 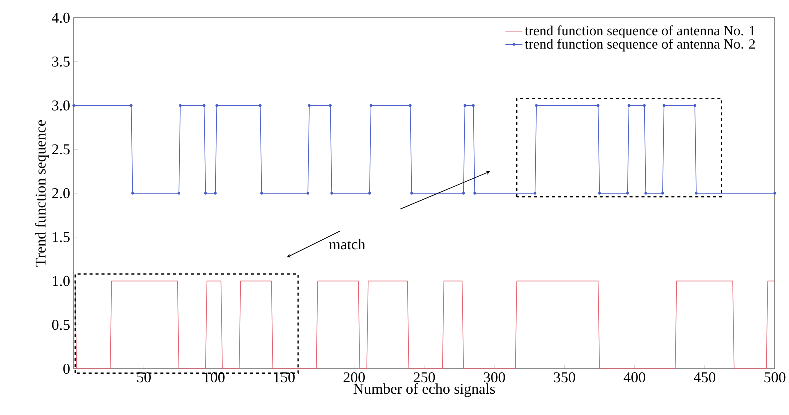 What do you see at coordinates (67, 369) in the screenshot?
I see `y-tick-label: 0` at bounding box center [67, 369].